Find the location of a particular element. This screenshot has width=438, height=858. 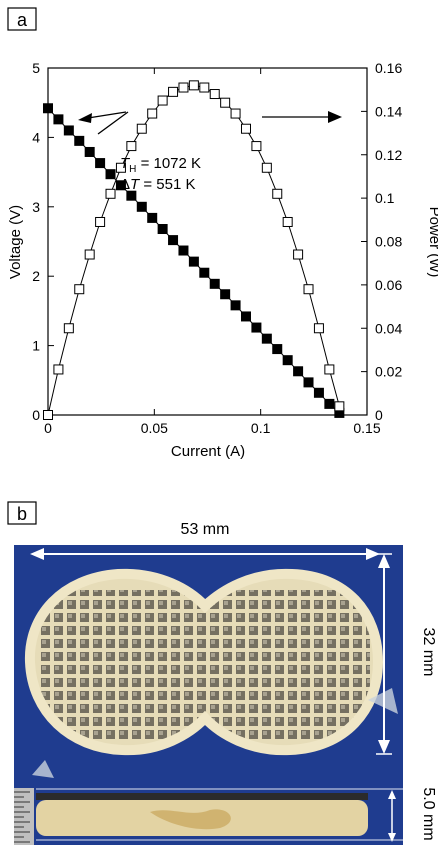

left-axis-arrow is located at coordinates (103, 123).